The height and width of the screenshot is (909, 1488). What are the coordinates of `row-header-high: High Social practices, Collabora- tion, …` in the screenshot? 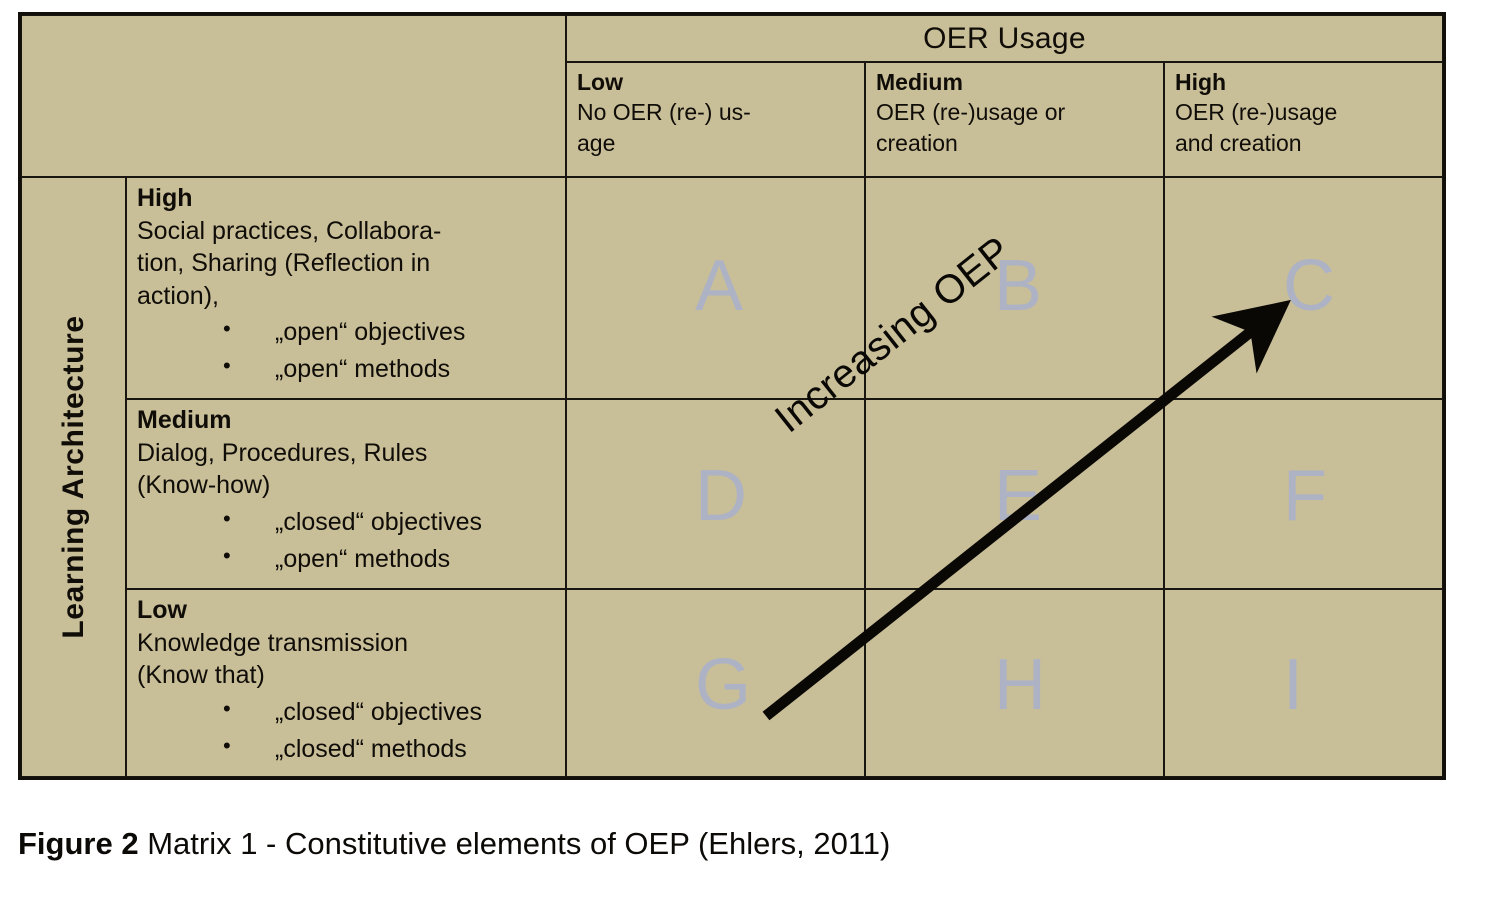 It's located at (346, 288).